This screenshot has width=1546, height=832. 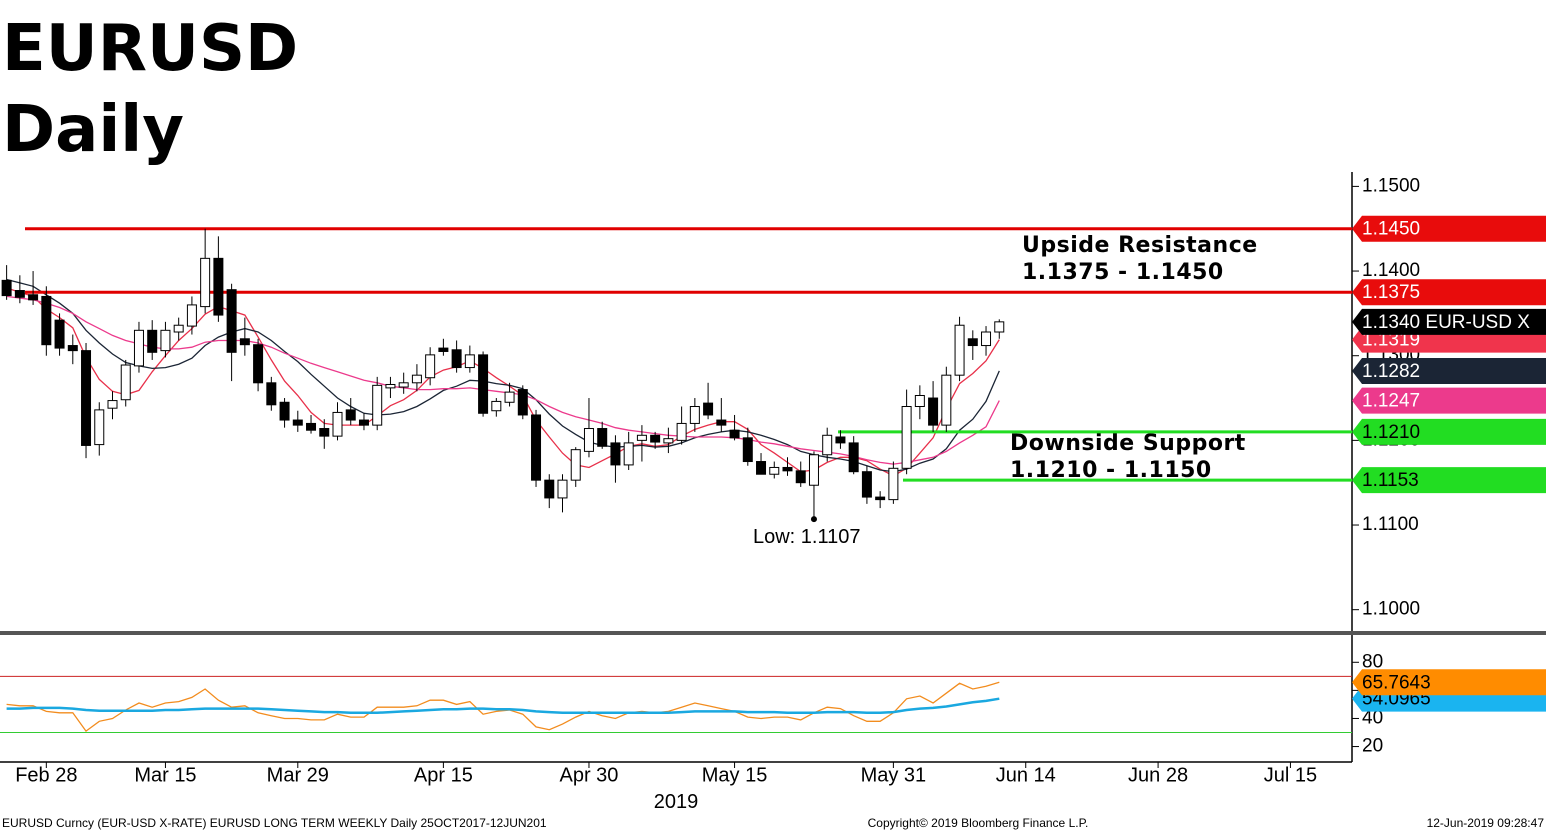 What do you see at coordinates (1123, 272) in the screenshot?
I see `annotation: 1.1375 - 1.1450` at bounding box center [1123, 272].